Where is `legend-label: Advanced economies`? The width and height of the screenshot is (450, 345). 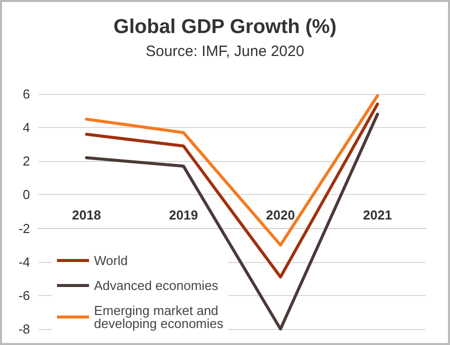 legend-label: Advanced economies is located at coordinates (156, 285).